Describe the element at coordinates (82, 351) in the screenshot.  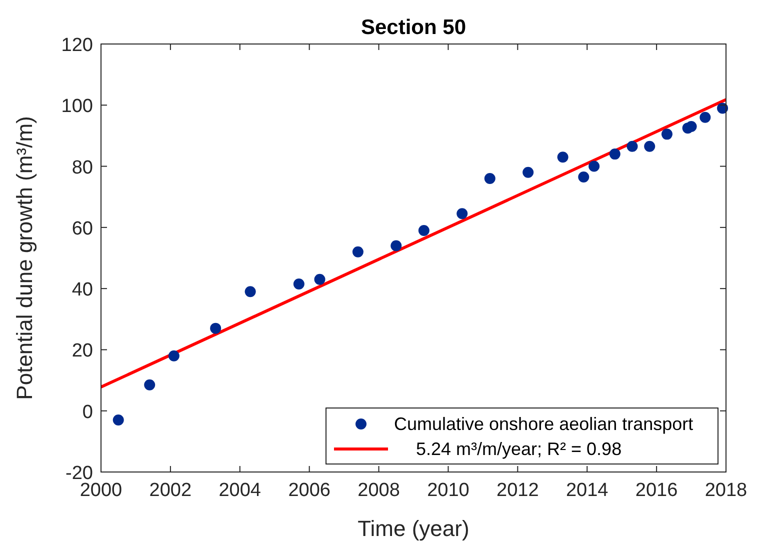
I see `y-tick-label: 20` at that location.